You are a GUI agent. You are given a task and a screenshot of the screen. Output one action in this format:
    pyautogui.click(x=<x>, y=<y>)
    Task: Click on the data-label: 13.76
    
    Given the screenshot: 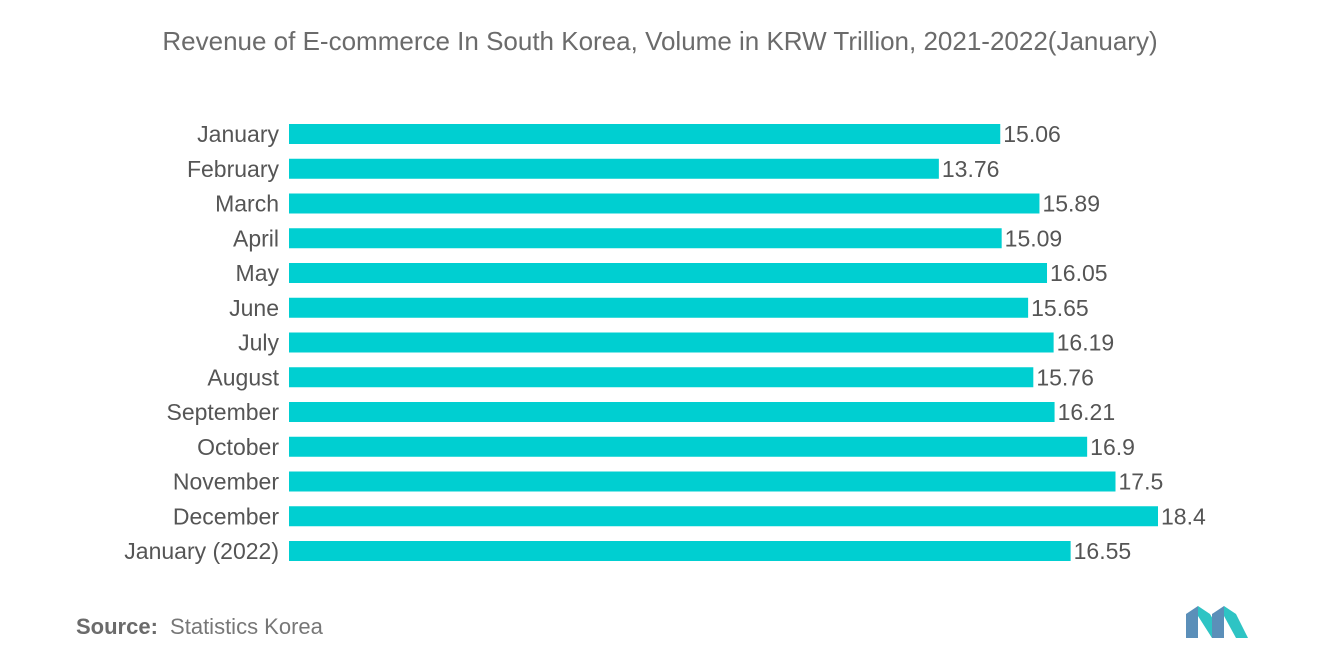 What is the action you would take?
    pyautogui.click(x=971, y=169)
    